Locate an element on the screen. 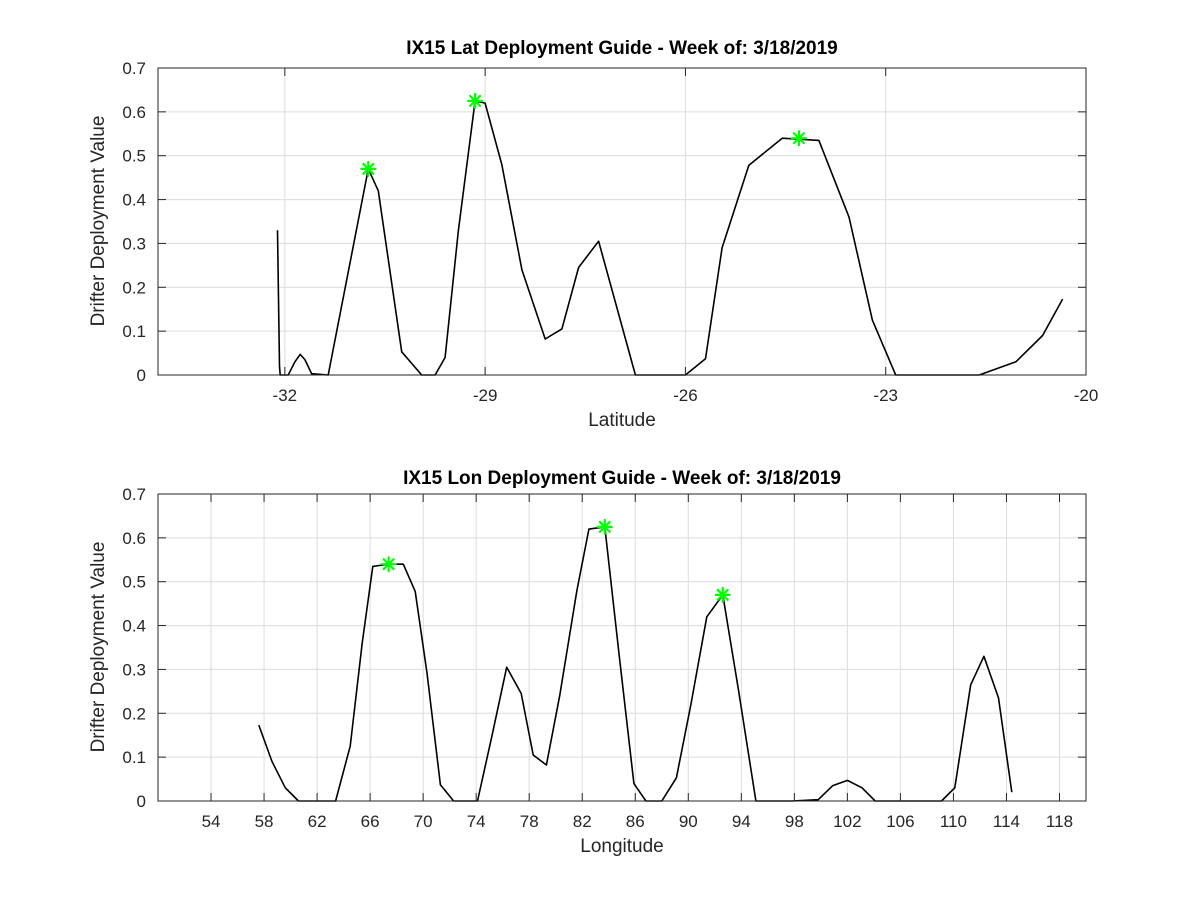  lon-x-axis-label: Longitude is located at coordinates (621, 846).